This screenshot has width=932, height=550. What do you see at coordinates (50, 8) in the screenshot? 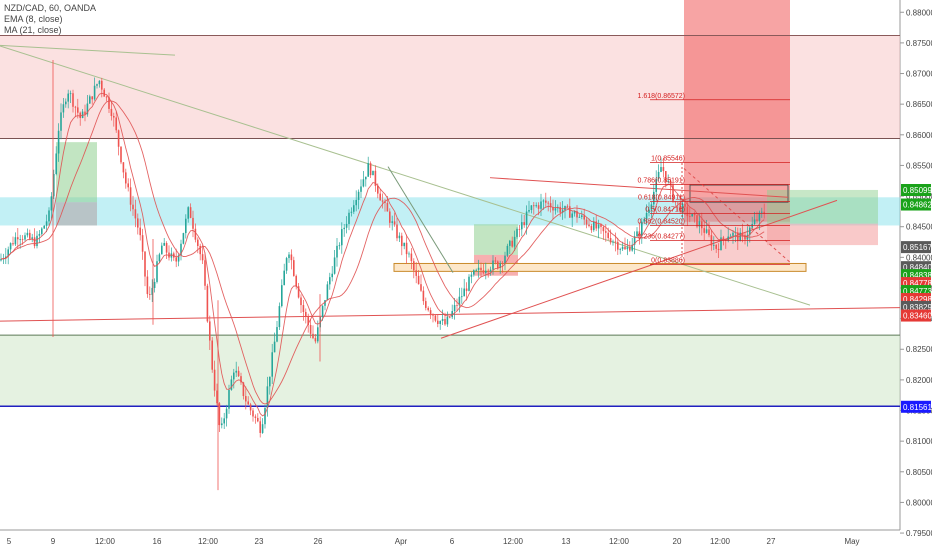
I see `symbol-title: NZD/CAD, 60, OANDA` at bounding box center [50, 8].